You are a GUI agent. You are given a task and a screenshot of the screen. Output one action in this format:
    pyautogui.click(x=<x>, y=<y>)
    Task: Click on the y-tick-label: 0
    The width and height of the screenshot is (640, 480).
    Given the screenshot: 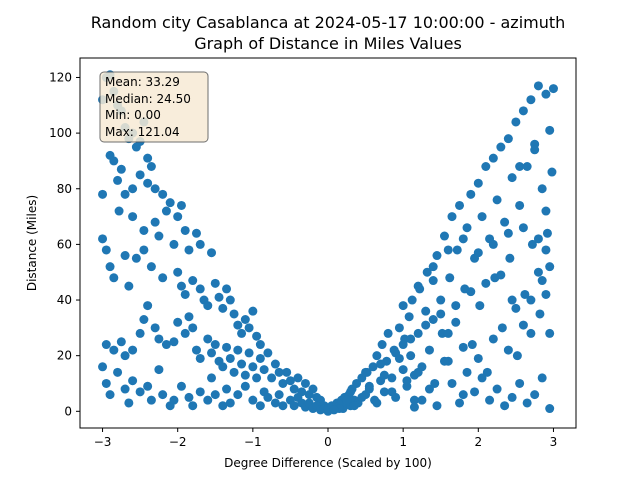 What is the action you would take?
    pyautogui.click(x=68, y=411)
    